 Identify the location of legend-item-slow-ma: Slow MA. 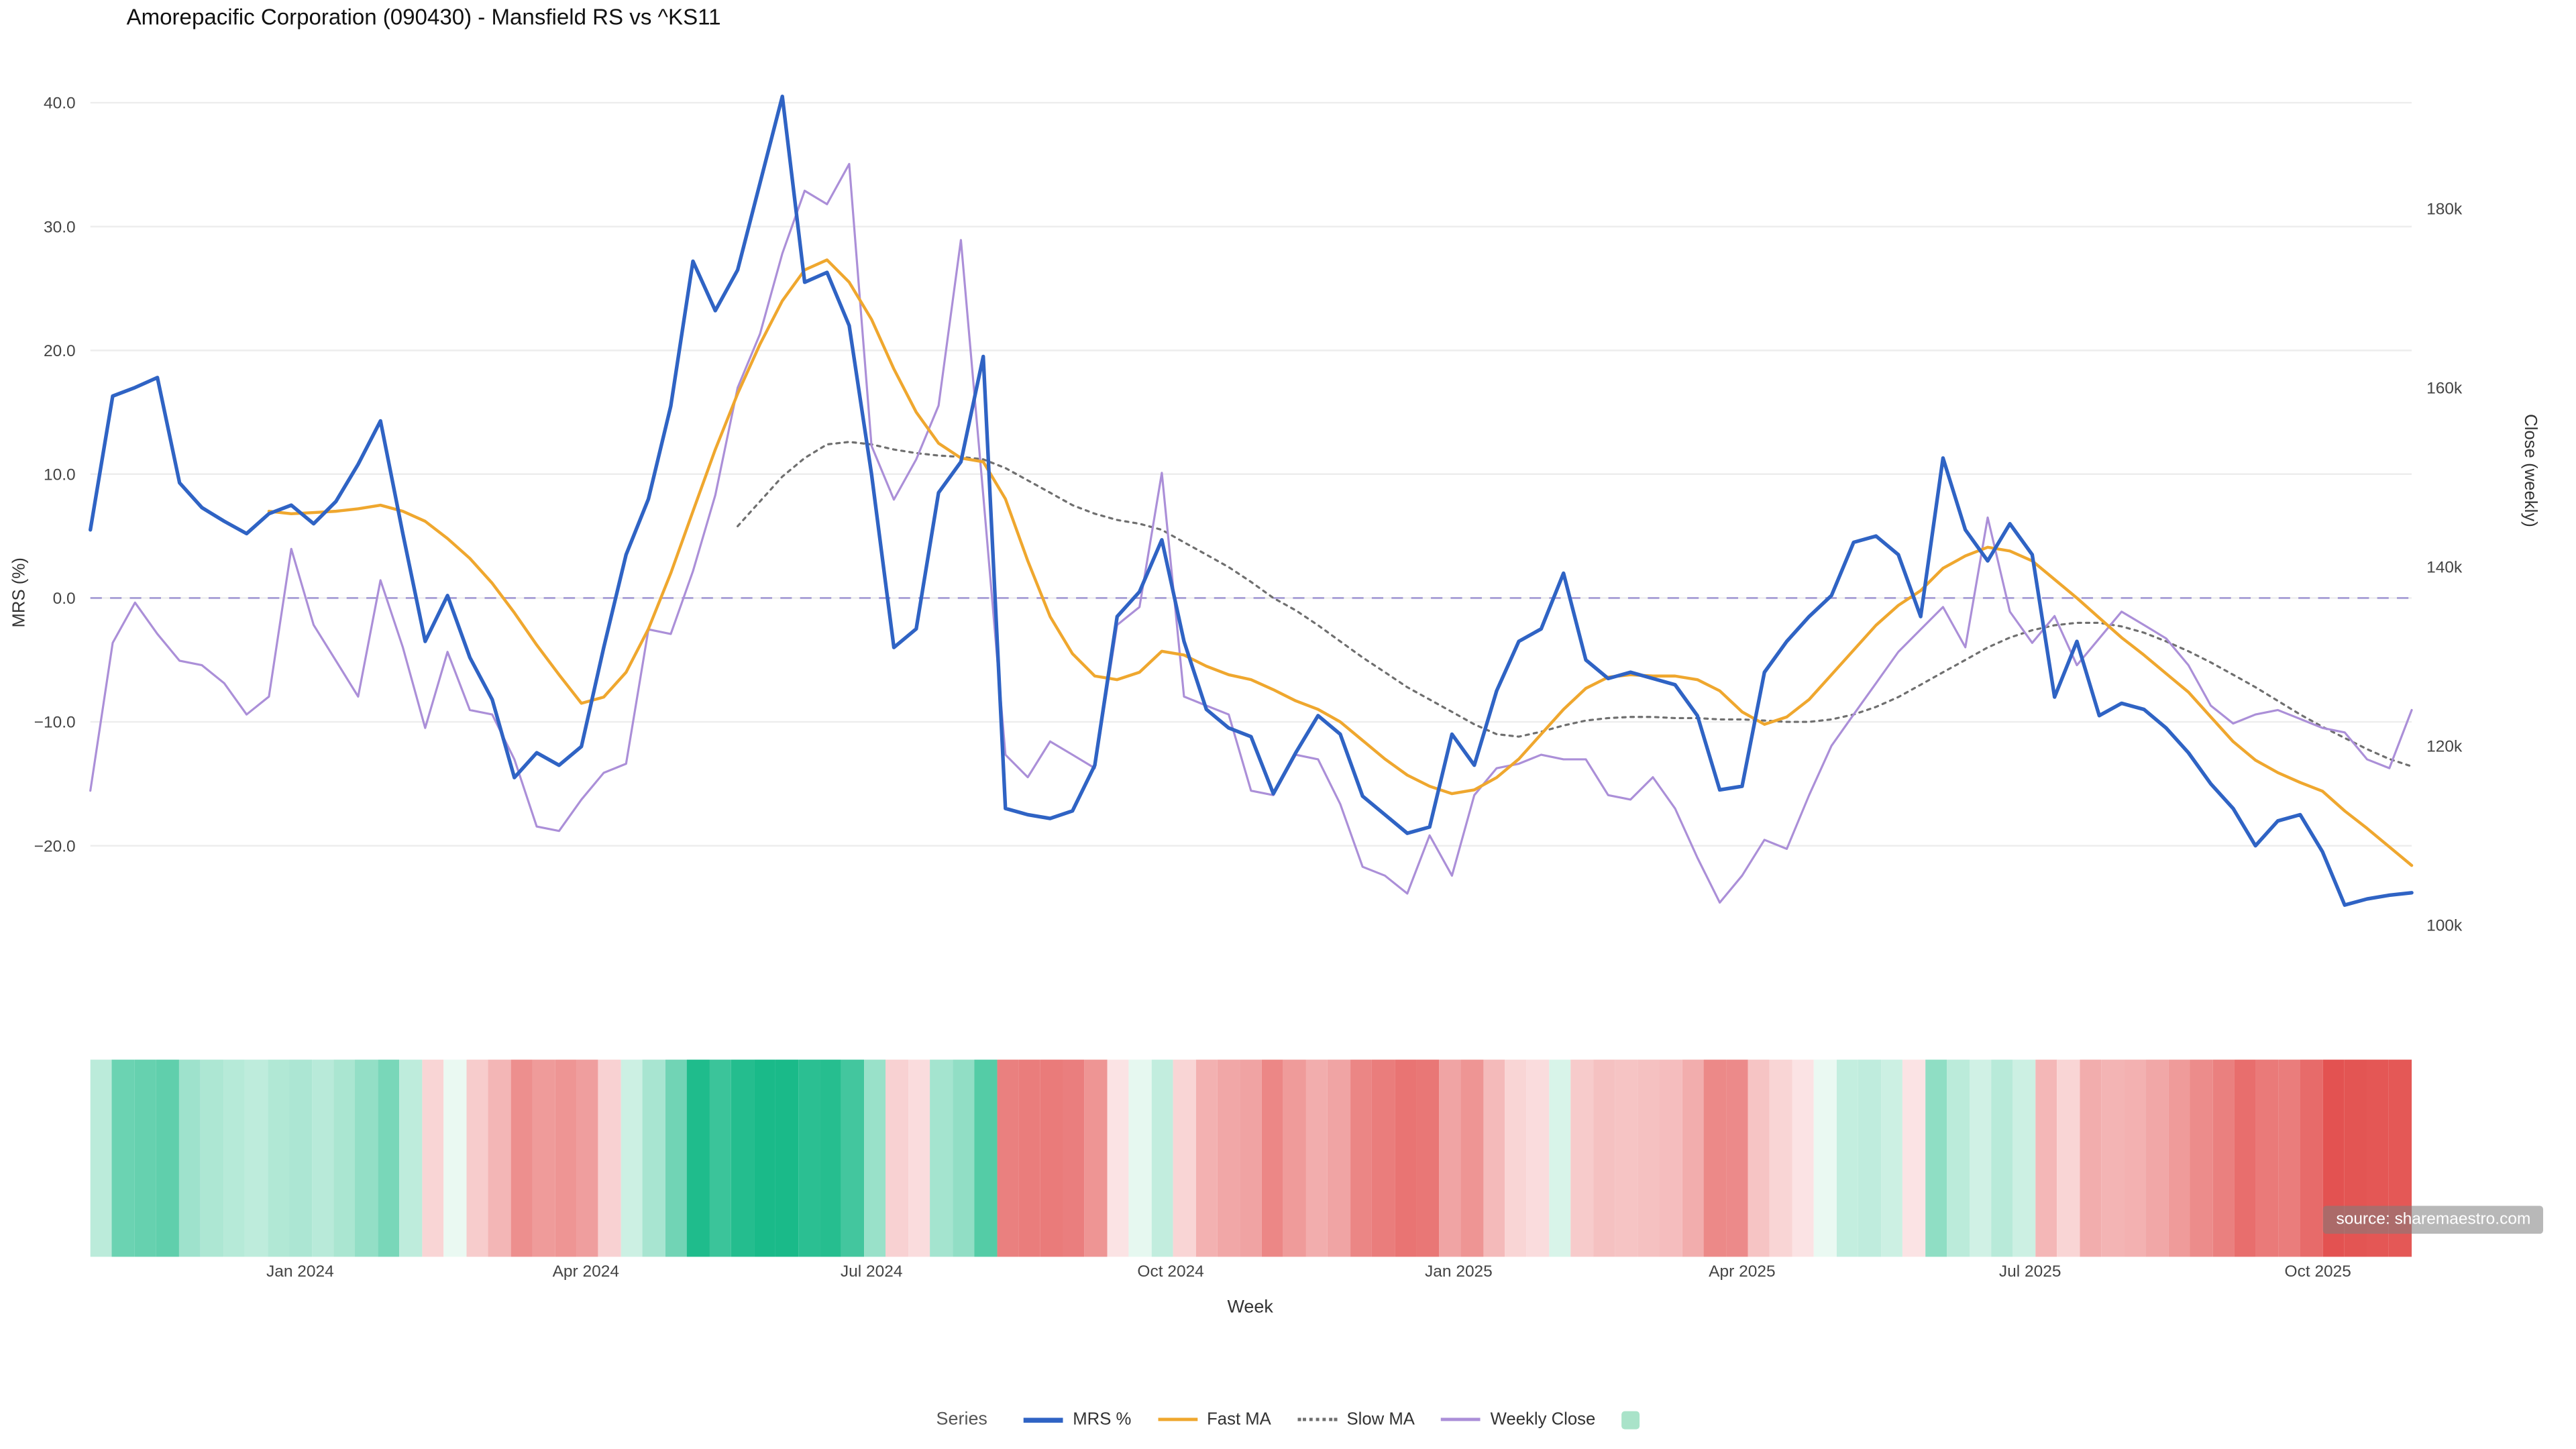
(1356, 1419).